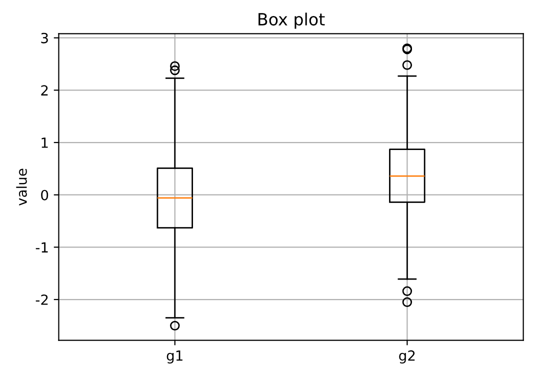 Image resolution: width=534 pixels, height=374 pixels. Describe the element at coordinates (42, 247) in the screenshot. I see `y-tick-label: -1` at that location.